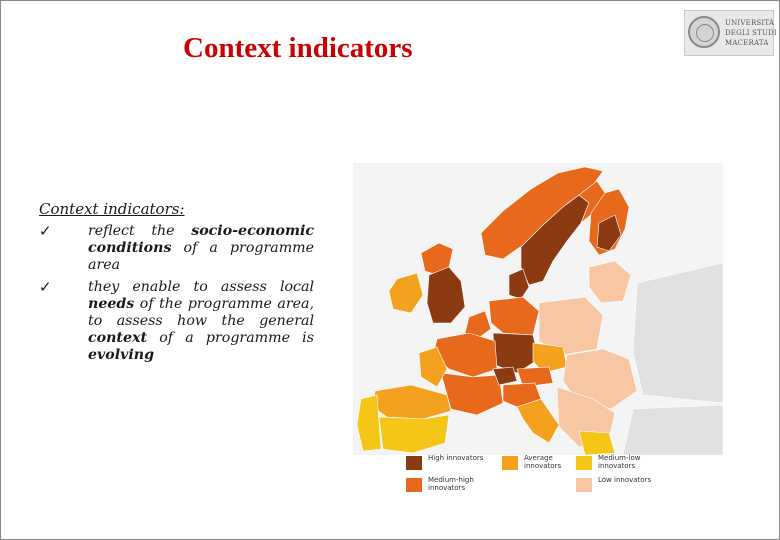 This screenshot has height=540, width=780. Describe the element at coordinates (704, 32) in the screenshot. I see `university-seal-icon` at that location.